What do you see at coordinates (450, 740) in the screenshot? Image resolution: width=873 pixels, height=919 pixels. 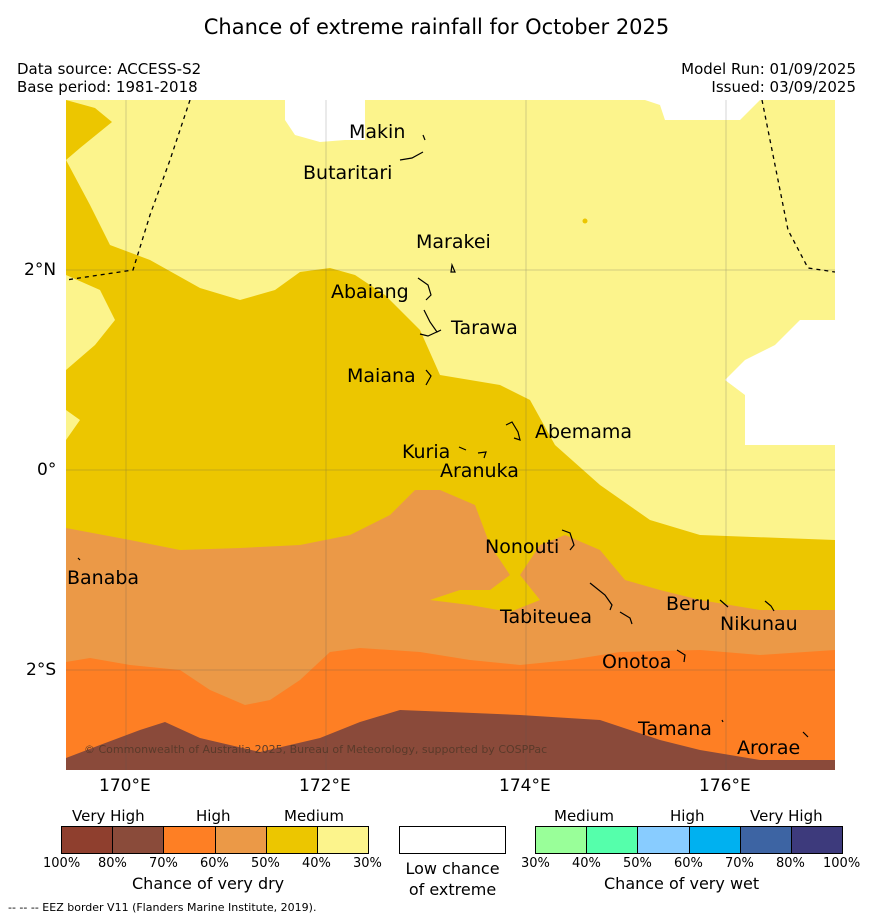 I see `region-very-high-dry` at bounding box center [450, 740].